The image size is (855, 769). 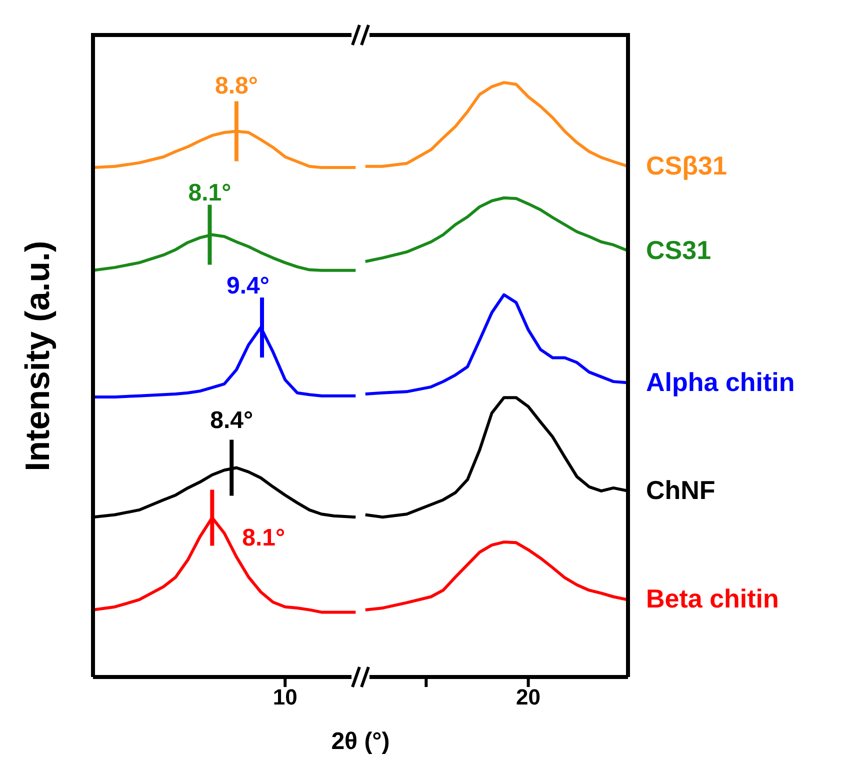 What do you see at coordinates (285, 697) in the screenshot?
I see `x-tick-label: 10` at bounding box center [285, 697].